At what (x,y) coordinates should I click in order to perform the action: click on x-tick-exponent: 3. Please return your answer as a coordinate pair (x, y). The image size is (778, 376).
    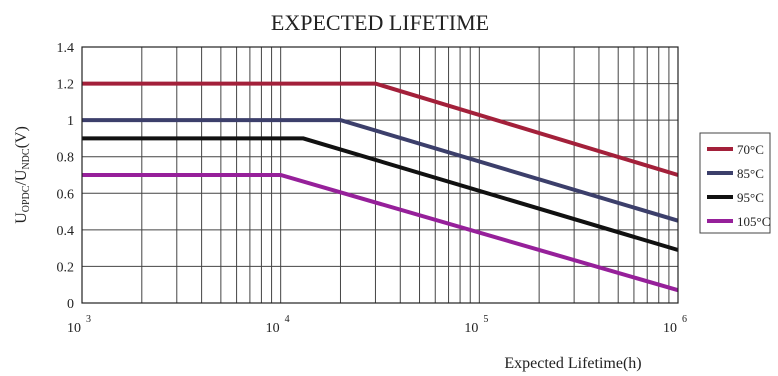
    Looking at the image, I should click on (88, 319).